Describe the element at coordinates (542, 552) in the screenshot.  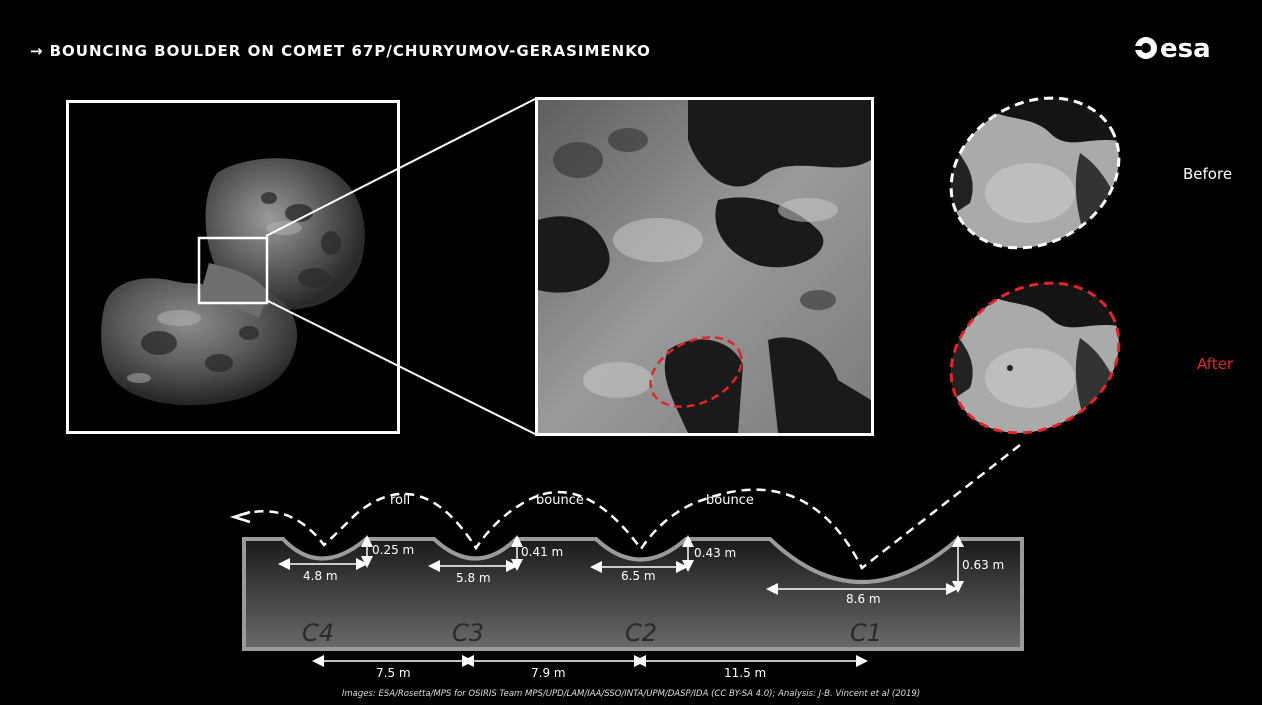
I see `c3-depth: 0.41 m` at that location.